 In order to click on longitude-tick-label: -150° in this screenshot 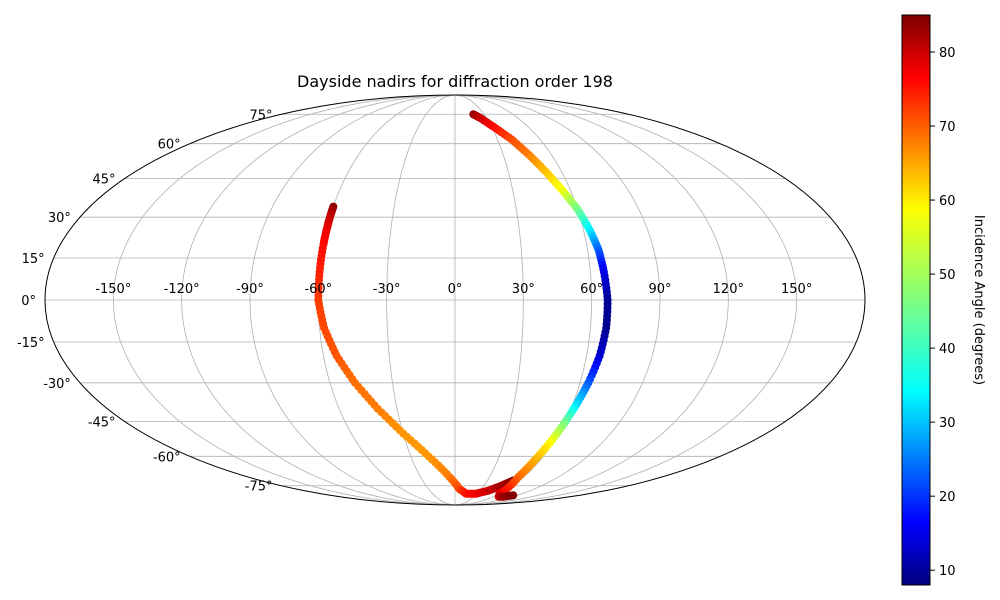, I will do `click(113, 289)`.